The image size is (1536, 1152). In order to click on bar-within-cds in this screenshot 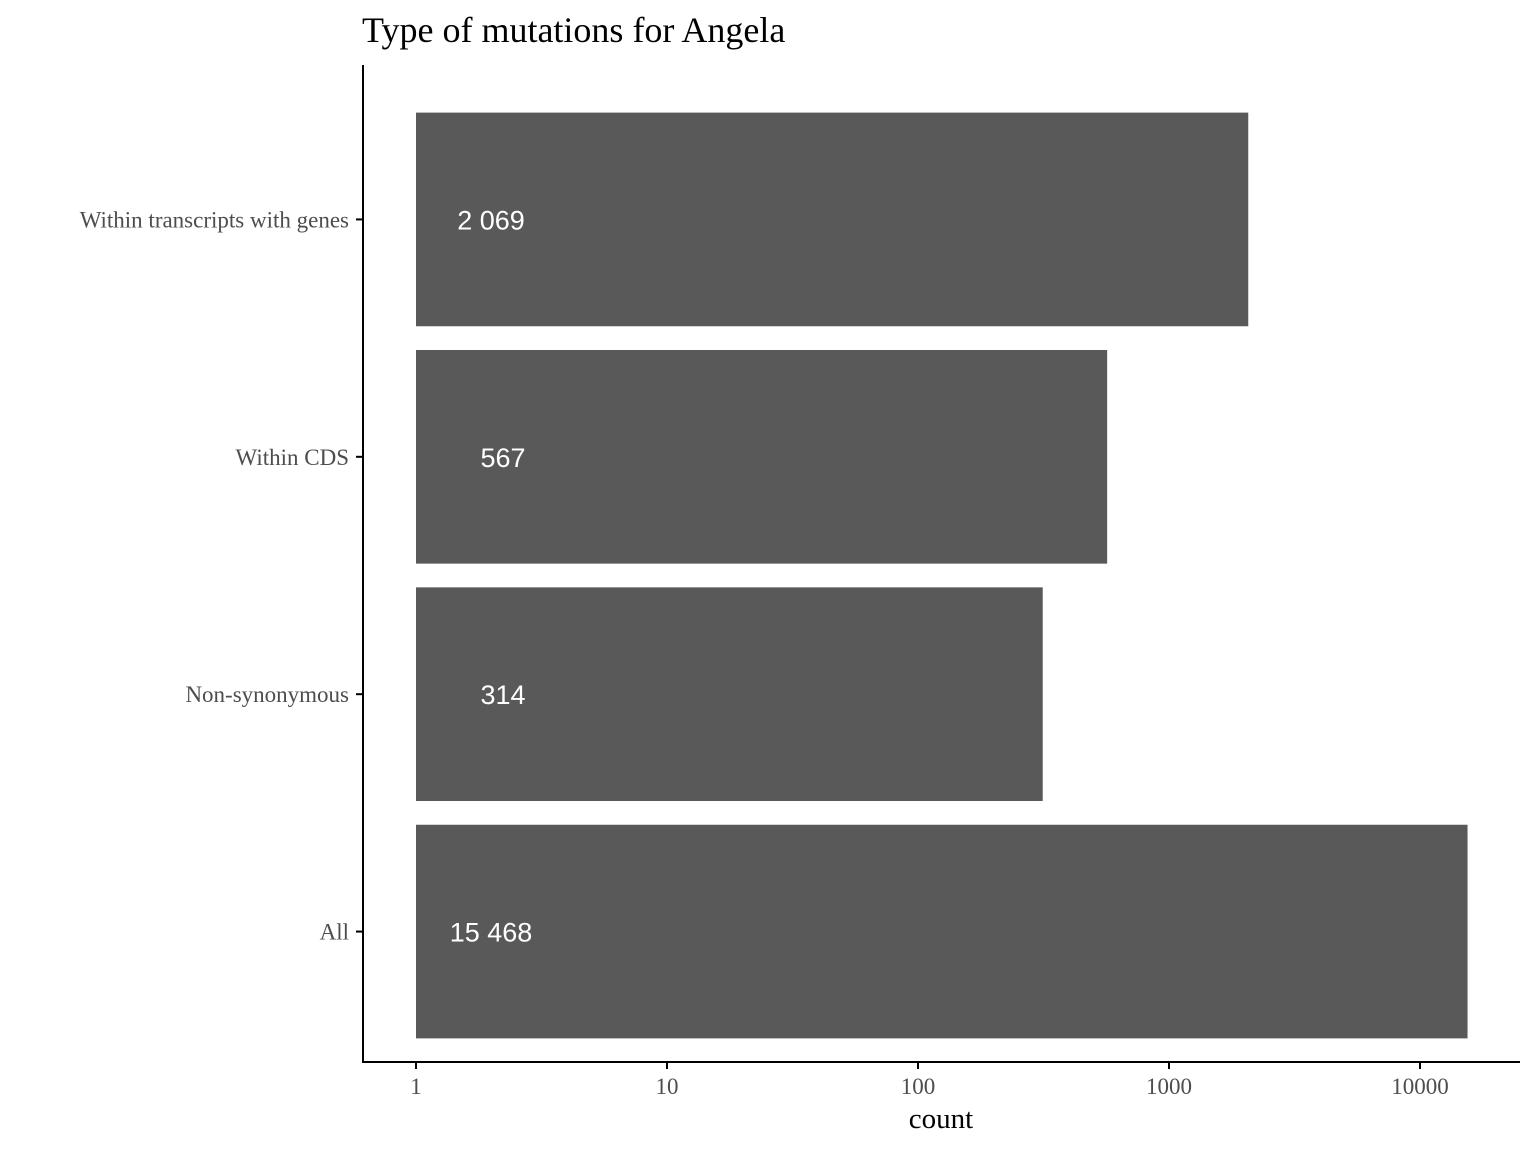, I will do `click(762, 456)`.